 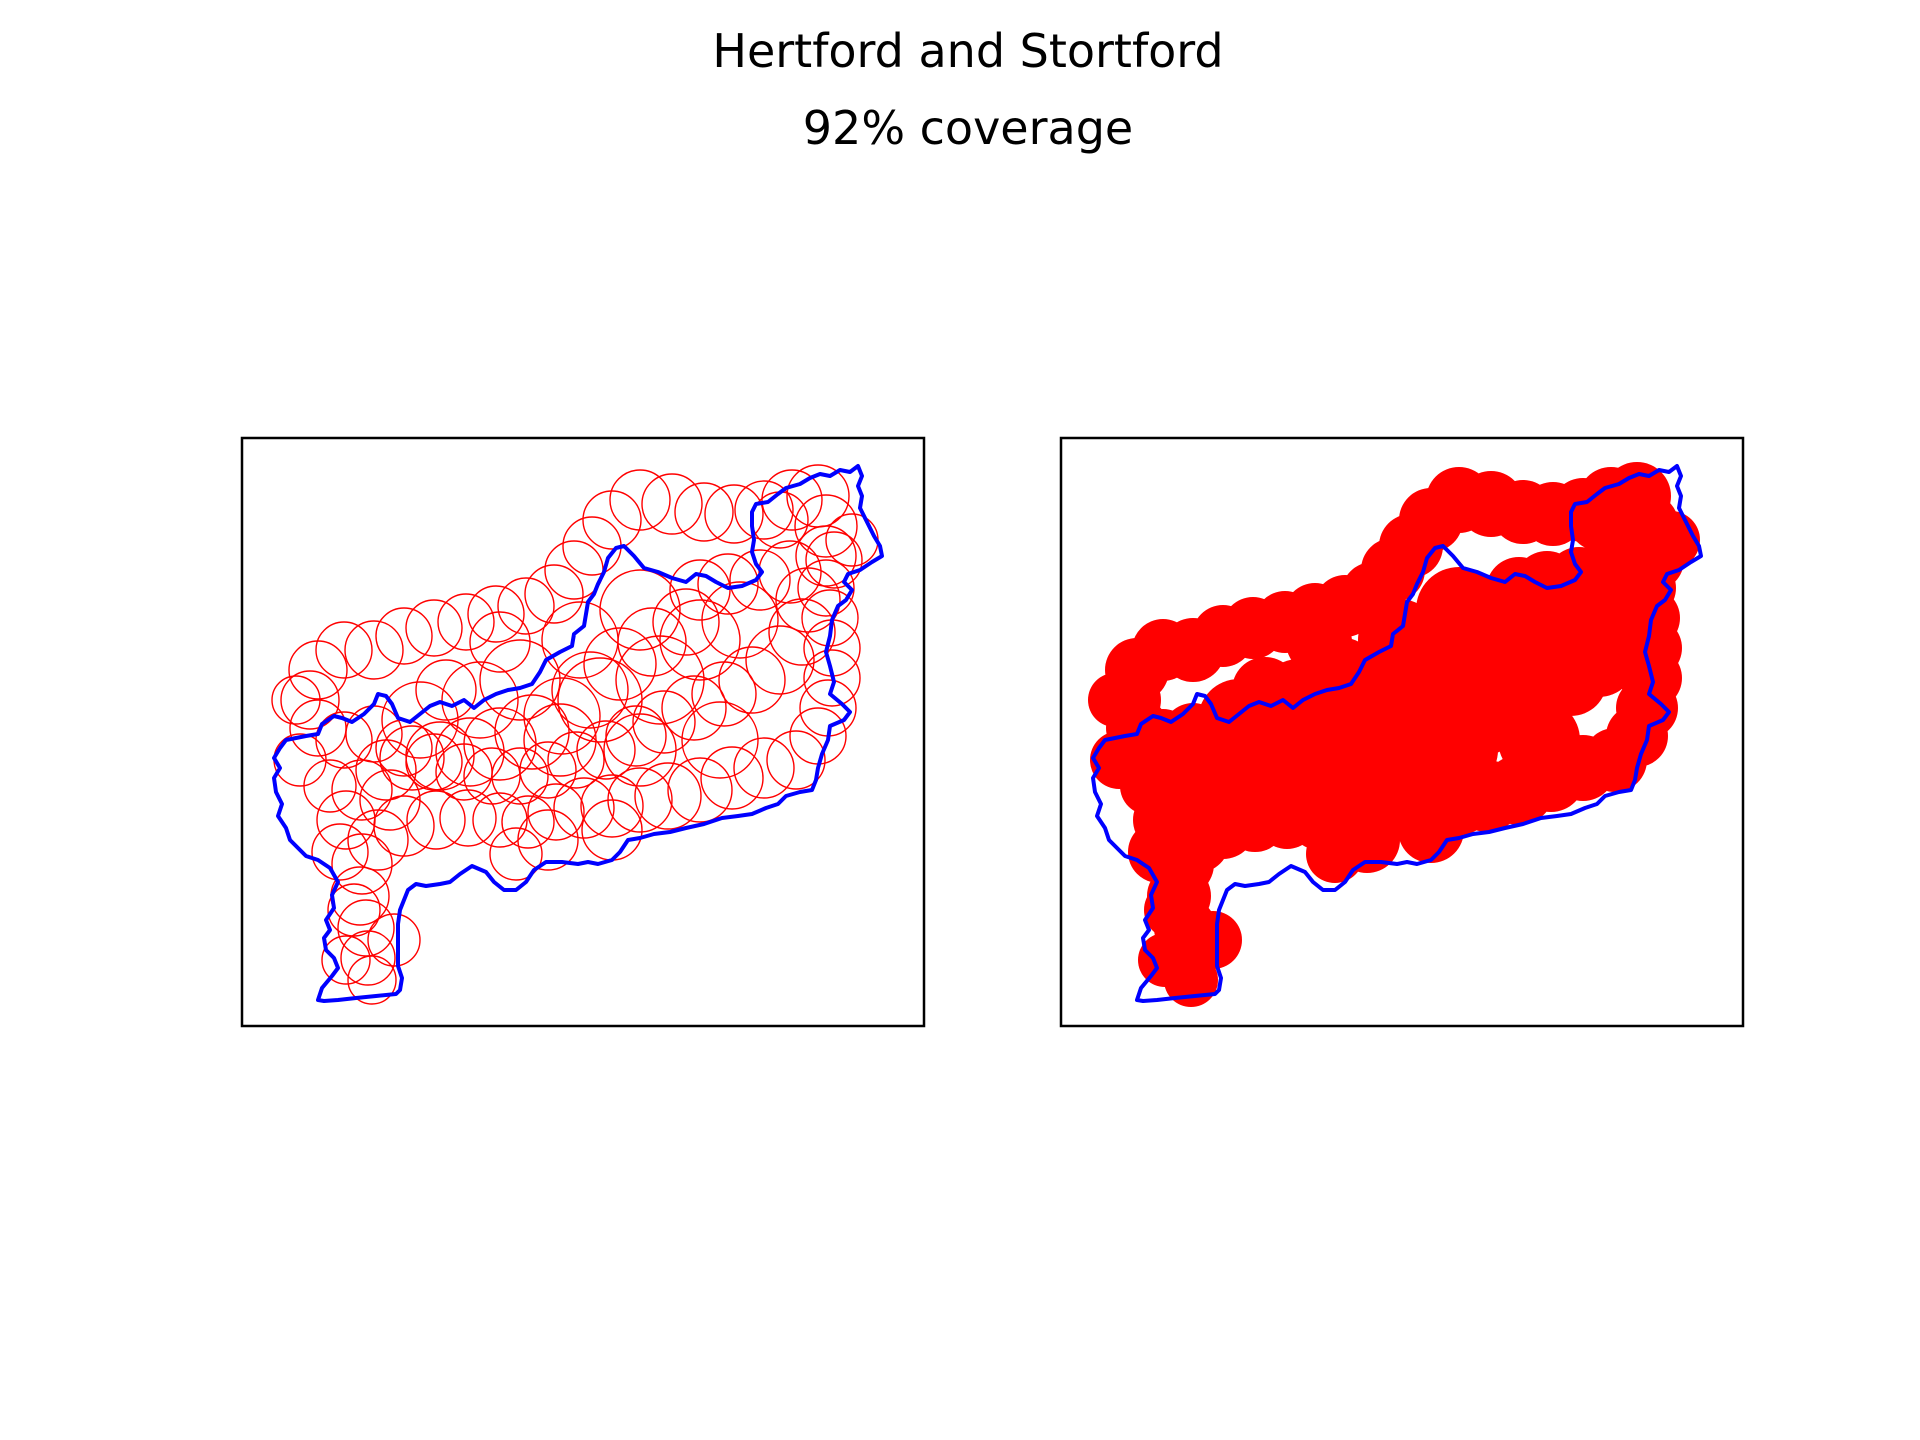 I want to click on panel-frame-left, so click(x=583, y=732).